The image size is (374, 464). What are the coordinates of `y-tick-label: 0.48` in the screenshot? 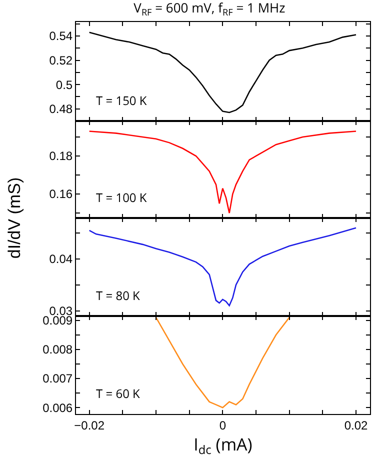 It's located at (61, 109).